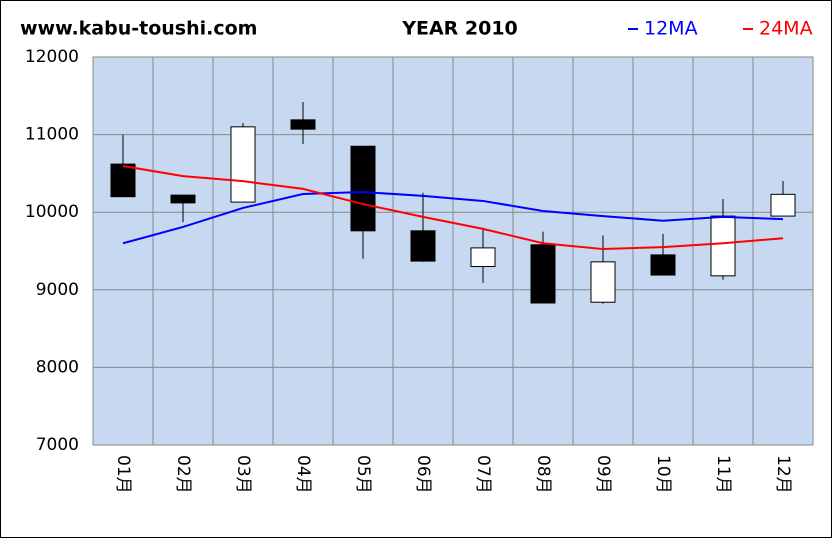  I want to click on x-tick-label: 04月, so click(303, 474).